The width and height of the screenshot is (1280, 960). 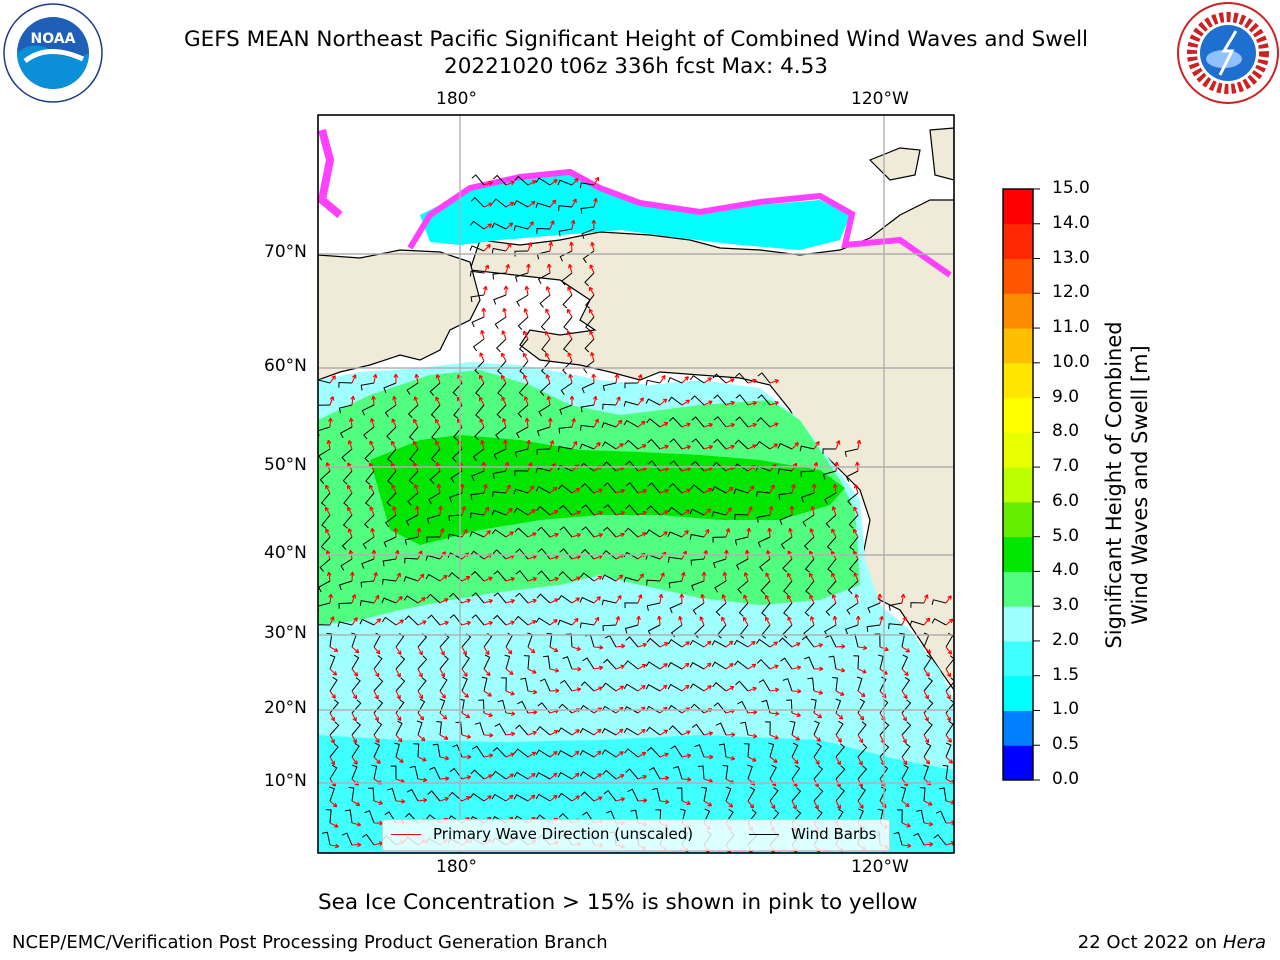 I want to click on colorbar-tick-label: 8.0, so click(x=1066, y=431).